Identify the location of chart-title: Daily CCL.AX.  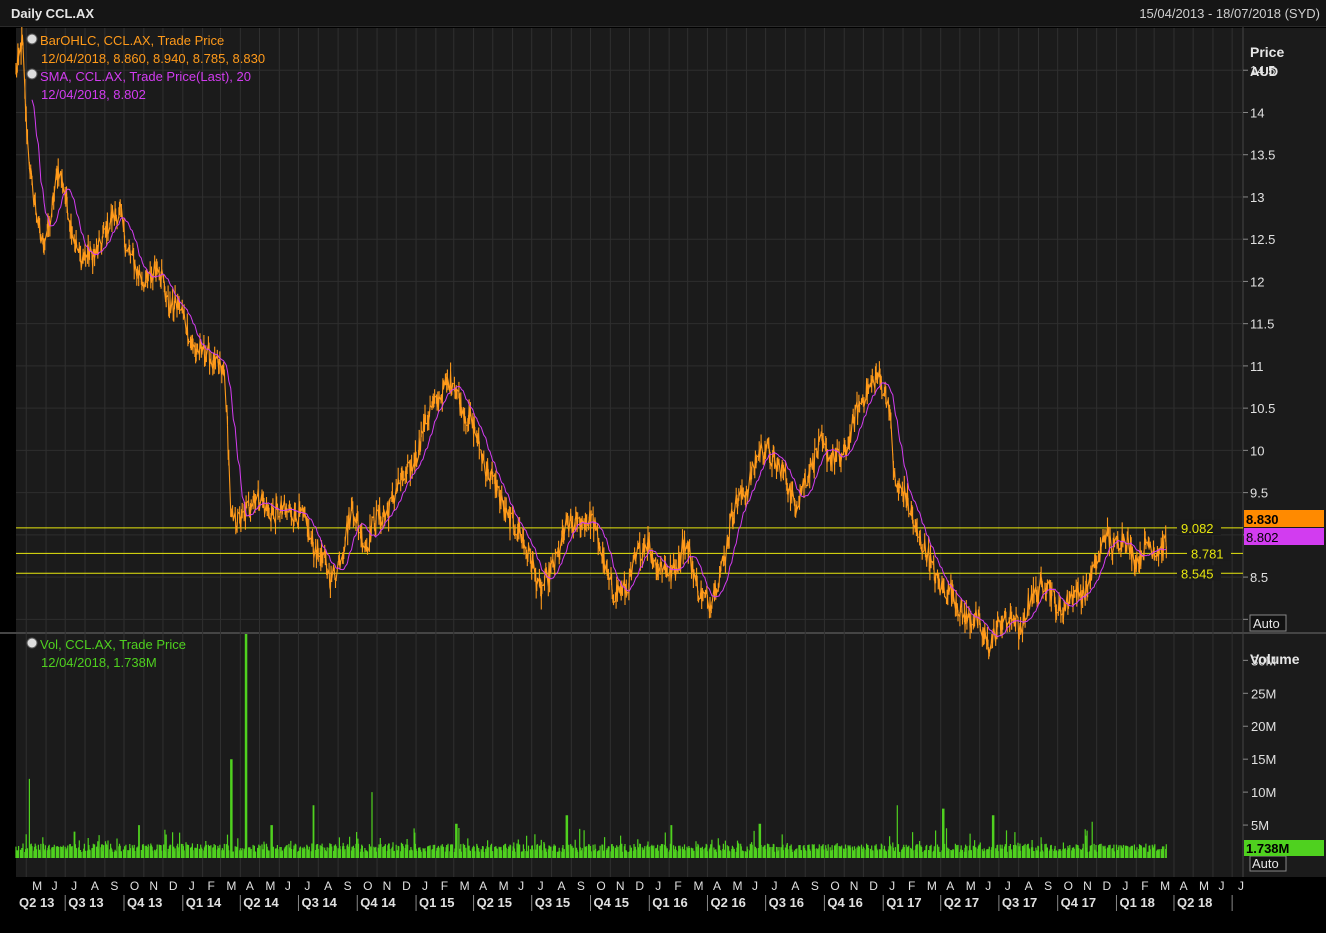
(53, 13).